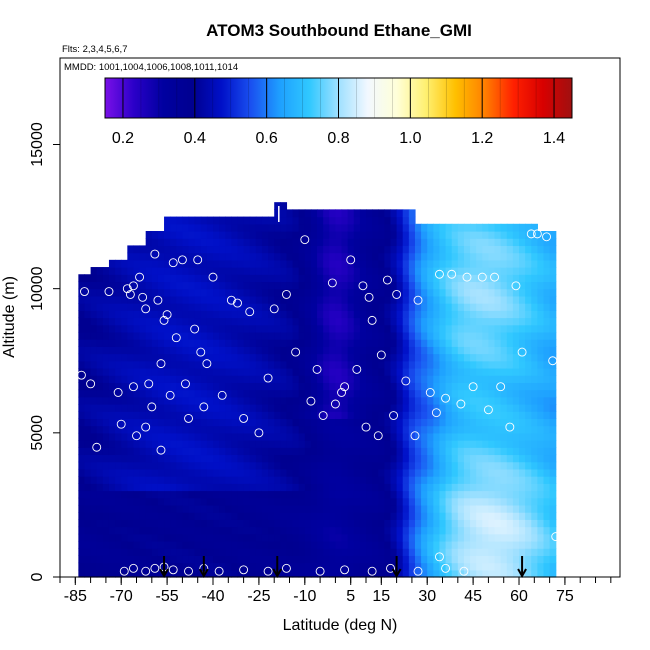  What do you see at coordinates (123, 138) in the screenshot?
I see `colorbar-tick-label: 0.2` at bounding box center [123, 138].